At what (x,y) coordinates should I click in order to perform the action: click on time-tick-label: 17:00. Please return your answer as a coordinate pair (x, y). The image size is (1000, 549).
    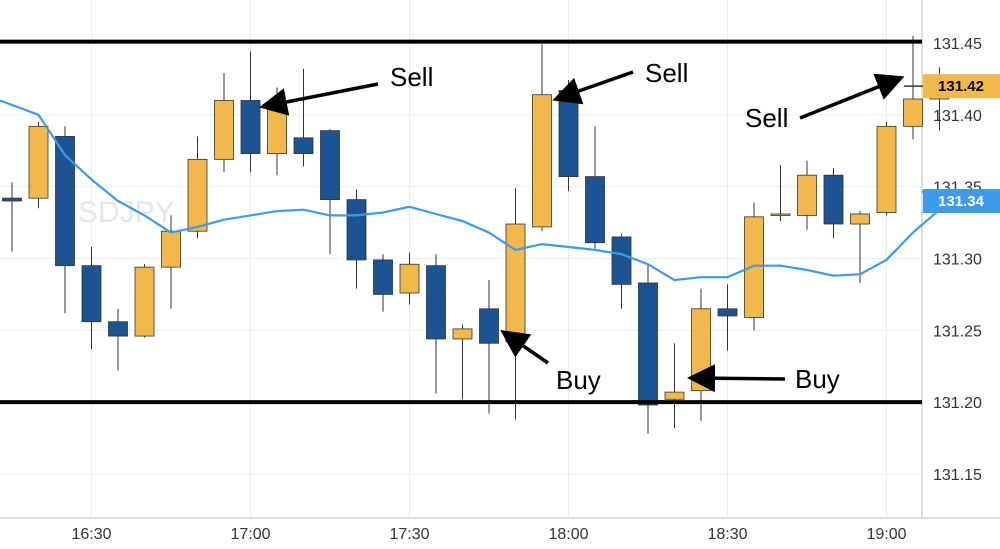
    Looking at the image, I should click on (250, 534).